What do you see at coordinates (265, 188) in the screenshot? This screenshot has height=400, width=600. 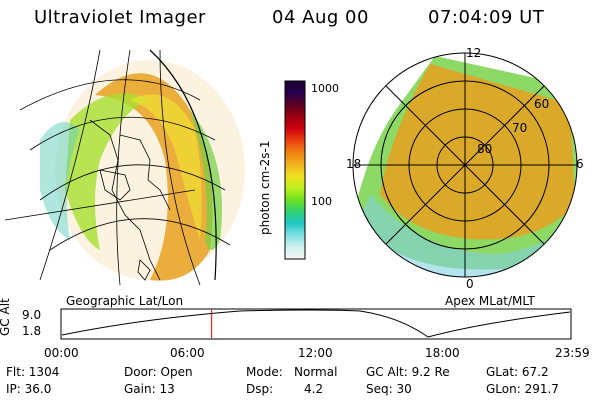 I see `colorbar-label: photon cm-2s-1` at bounding box center [265, 188].